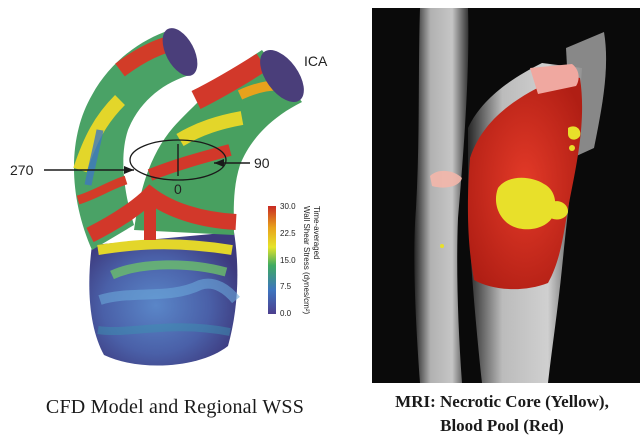 The width and height of the screenshot is (644, 438). I want to click on eca-lumen-opening, so click(180, 52).